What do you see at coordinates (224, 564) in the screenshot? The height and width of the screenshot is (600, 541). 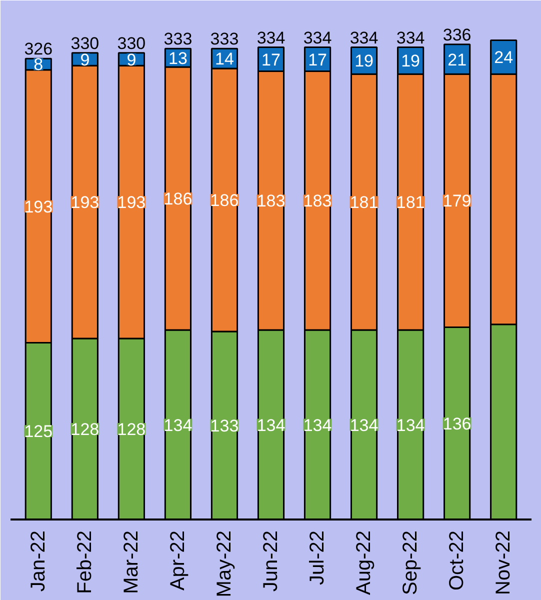 I see `x-tick-label: May-22` at bounding box center [224, 564].